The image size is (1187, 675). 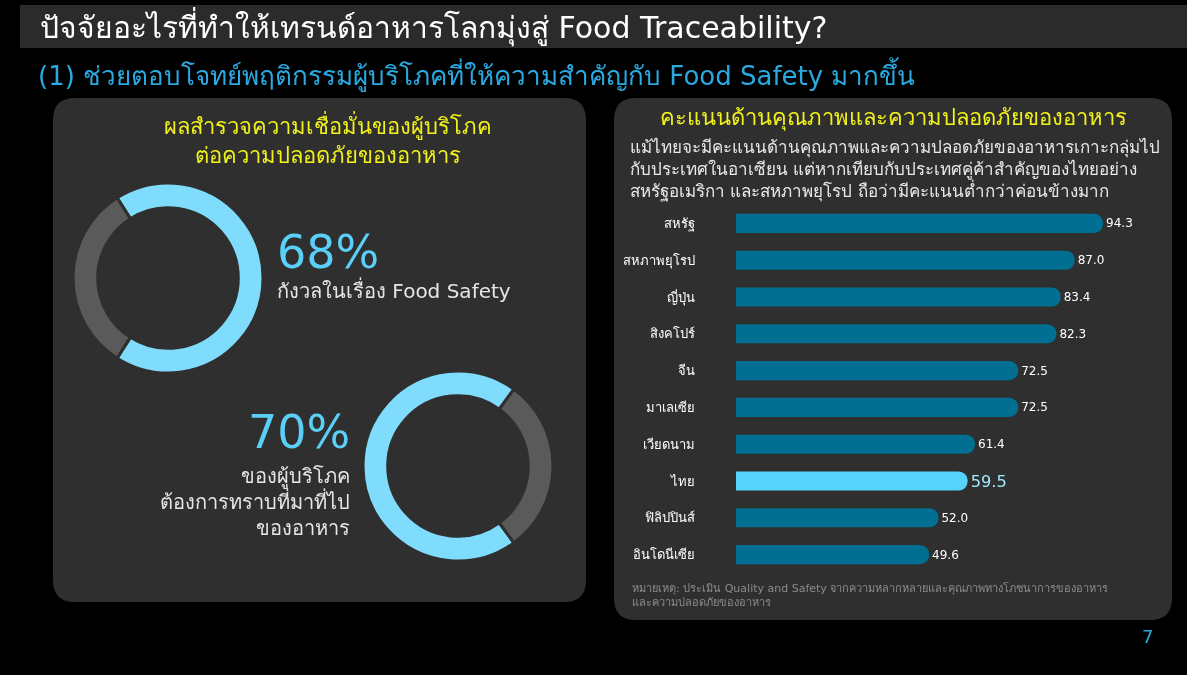 What do you see at coordinates (893, 118) in the screenshot?
I see `chart-title: คะแนนด้านคุณภาพและความปลอดภัยของอาหาร` at bounding box center [893, 118].